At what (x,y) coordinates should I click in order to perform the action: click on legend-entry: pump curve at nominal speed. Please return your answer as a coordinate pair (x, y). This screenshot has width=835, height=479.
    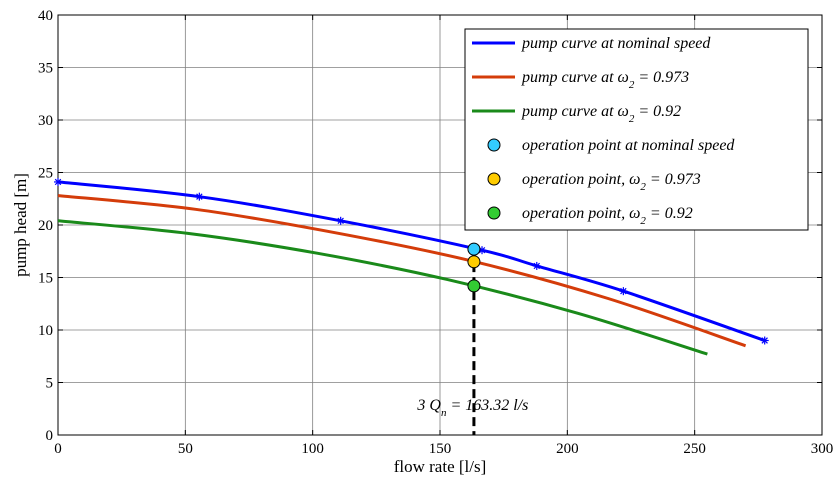
    Looking at the image, I should click on (616, 43).